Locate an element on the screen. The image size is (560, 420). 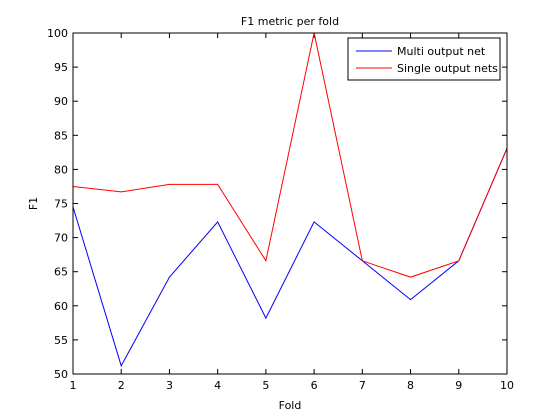
y-tick-label: 85 is located at coordinates (61, 135).